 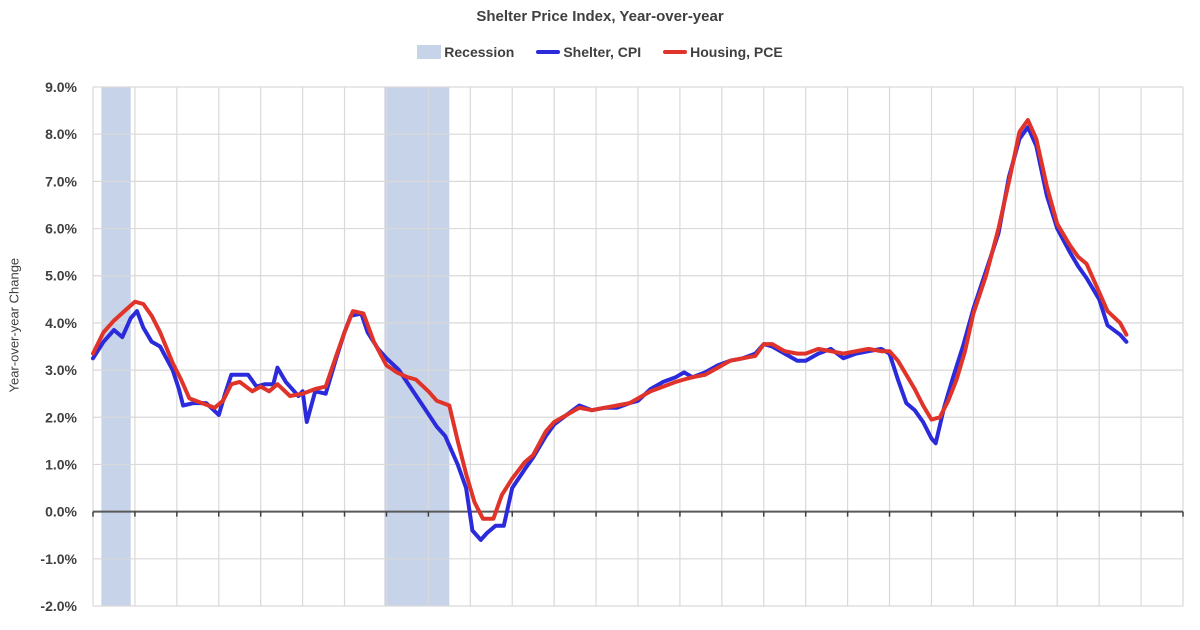 I want to click on y-tick-label: 5.0%, so click(x=61, y=276).